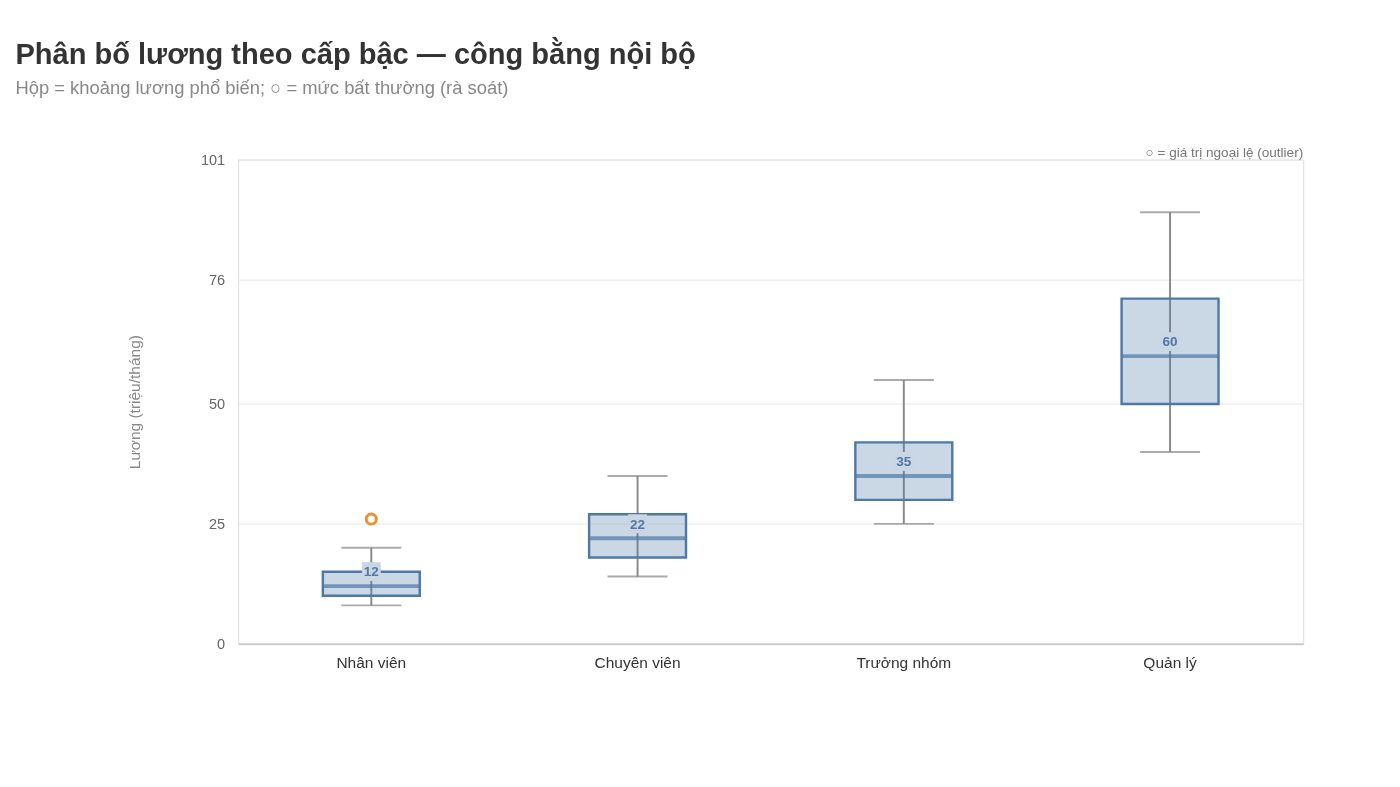 Image resolution: width=1400 pixels, height=787 pixels. What do you see at coordinates (638, 524) in the screenshot?
I see `text: 22` at bounding box center [638, 524].